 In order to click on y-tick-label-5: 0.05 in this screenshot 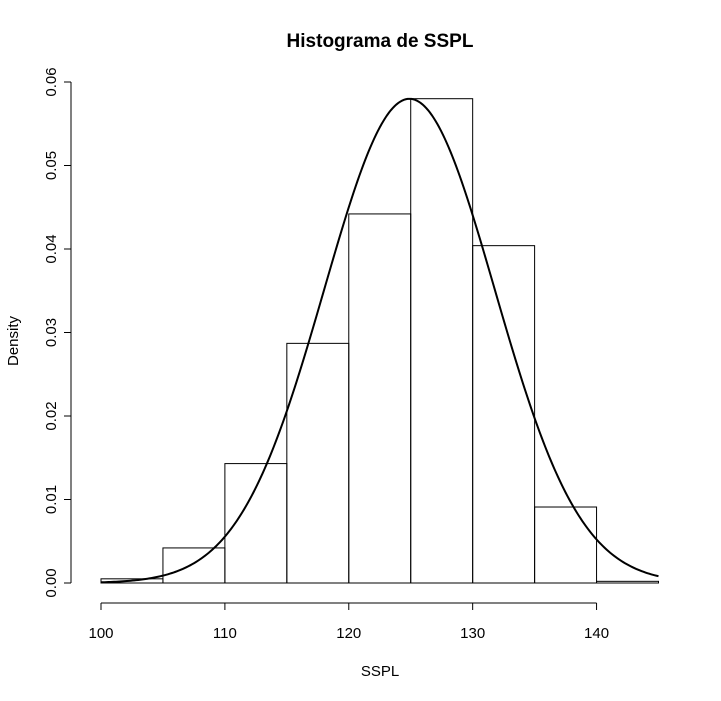, I will do `click(51, 165)`.